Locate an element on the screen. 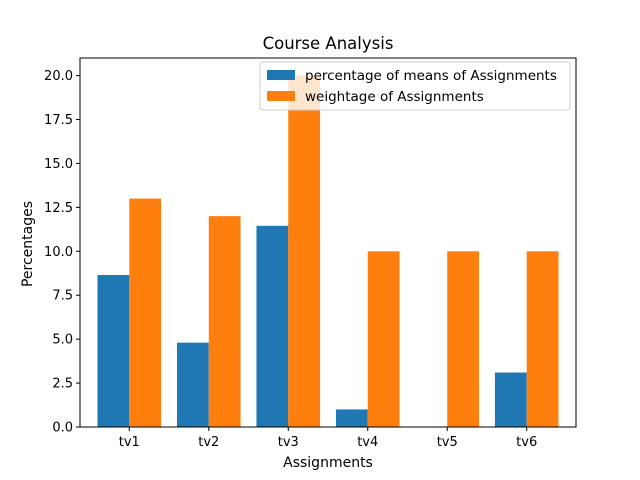 The width and height of the screenshot is (640, 480). y-axis-ticks: 0.0 2.5 5.0 7.5 10.0 12.5 15.0 17.5 20.0 is located at coordinates (62, 252).